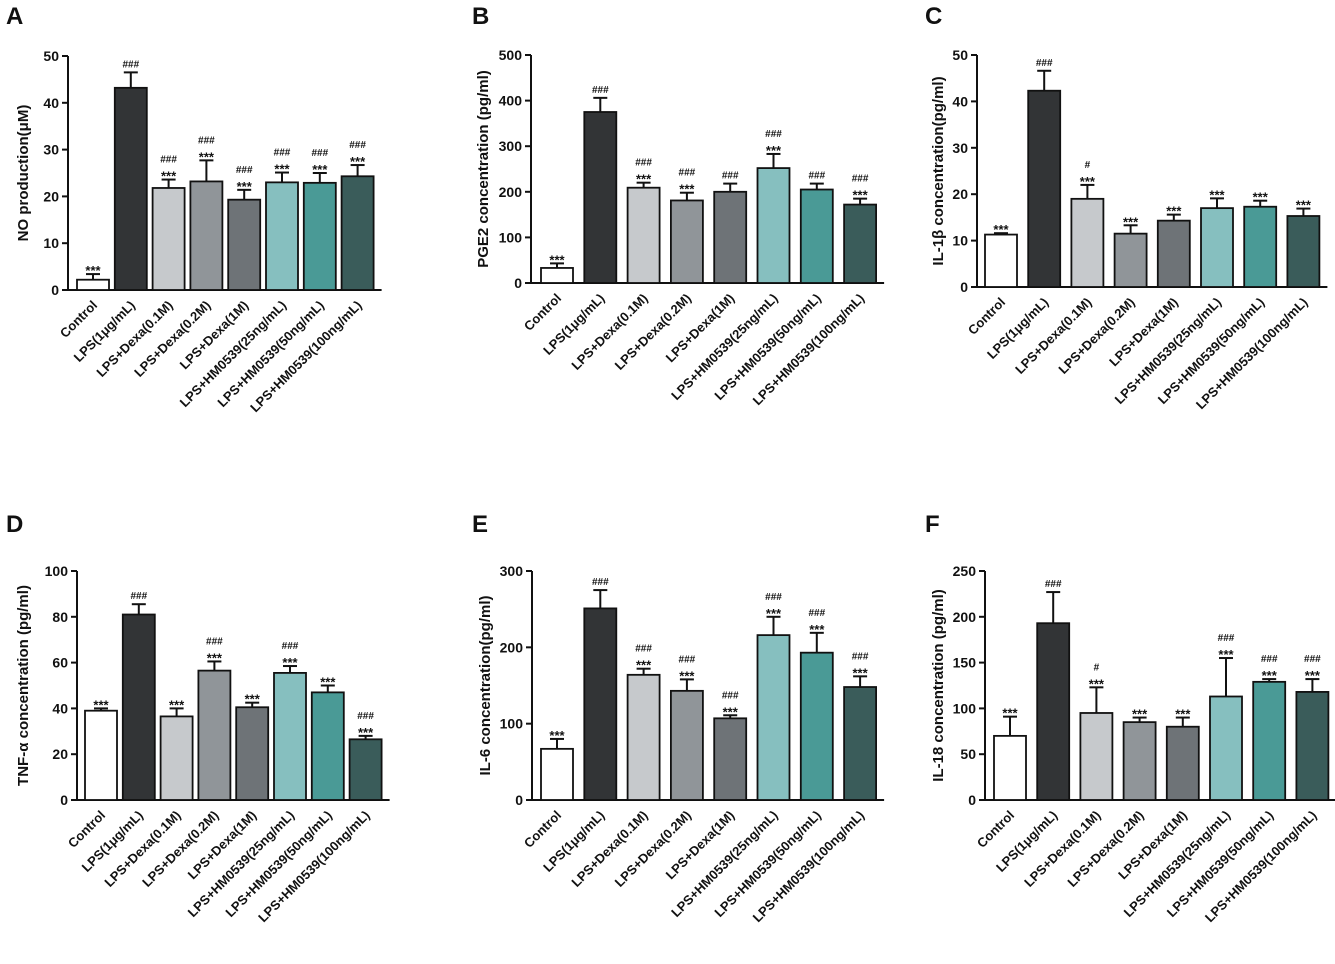  I want to click on significance-hashes: #, so click(1088, 165).